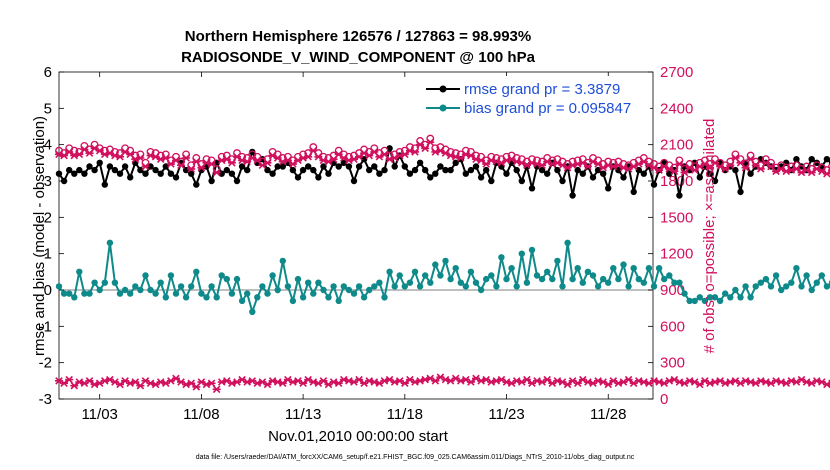 This screenshot has height=470, width=830. I want to click on y-tick-label-right: 2100, so click(676, 145).